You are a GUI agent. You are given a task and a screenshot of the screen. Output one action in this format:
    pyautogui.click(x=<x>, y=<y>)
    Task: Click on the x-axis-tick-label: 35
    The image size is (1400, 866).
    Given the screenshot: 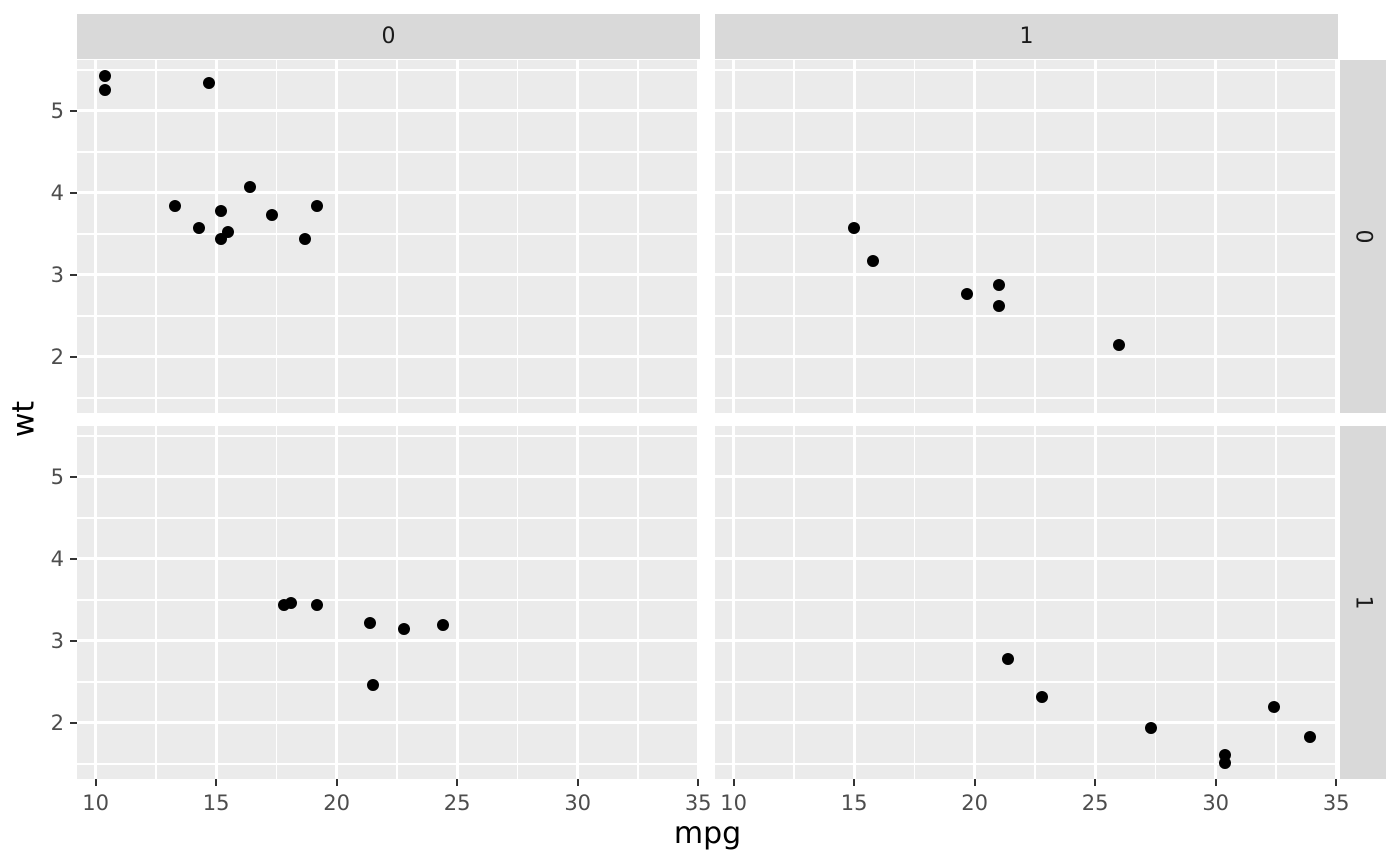 What is the action you would take?
    pyautogui.click(x=1336, y=803)
    